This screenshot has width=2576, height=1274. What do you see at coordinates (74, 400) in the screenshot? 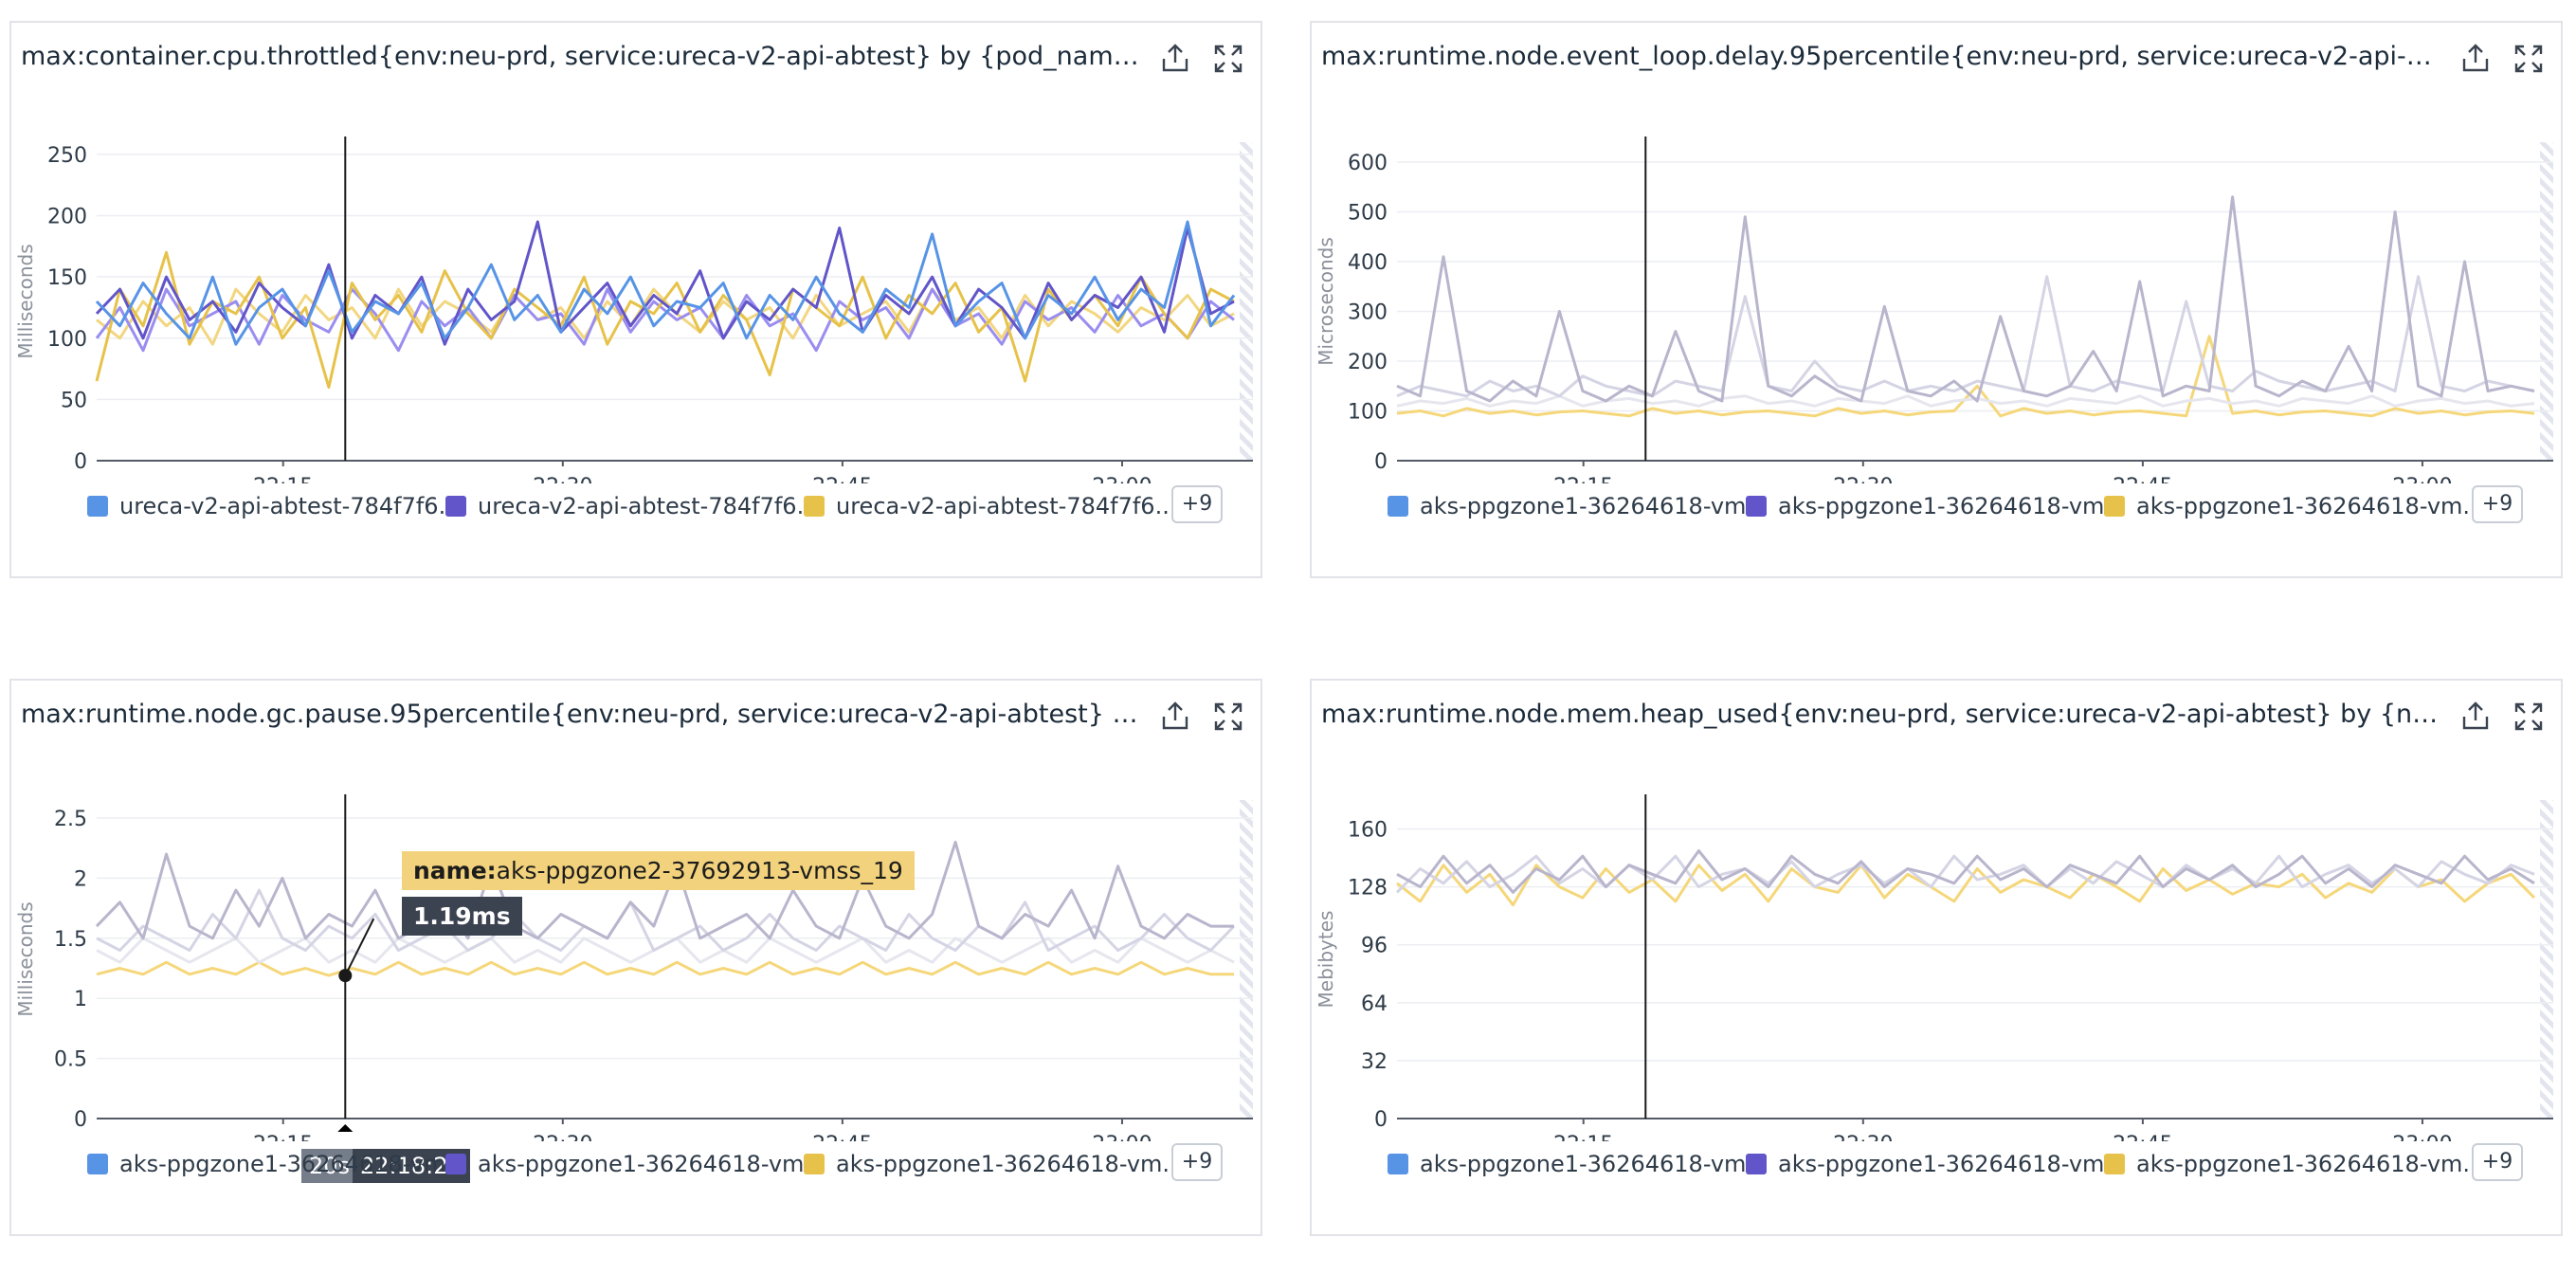
I see `y-tick-label: 50` at bounding box center [74, 400].